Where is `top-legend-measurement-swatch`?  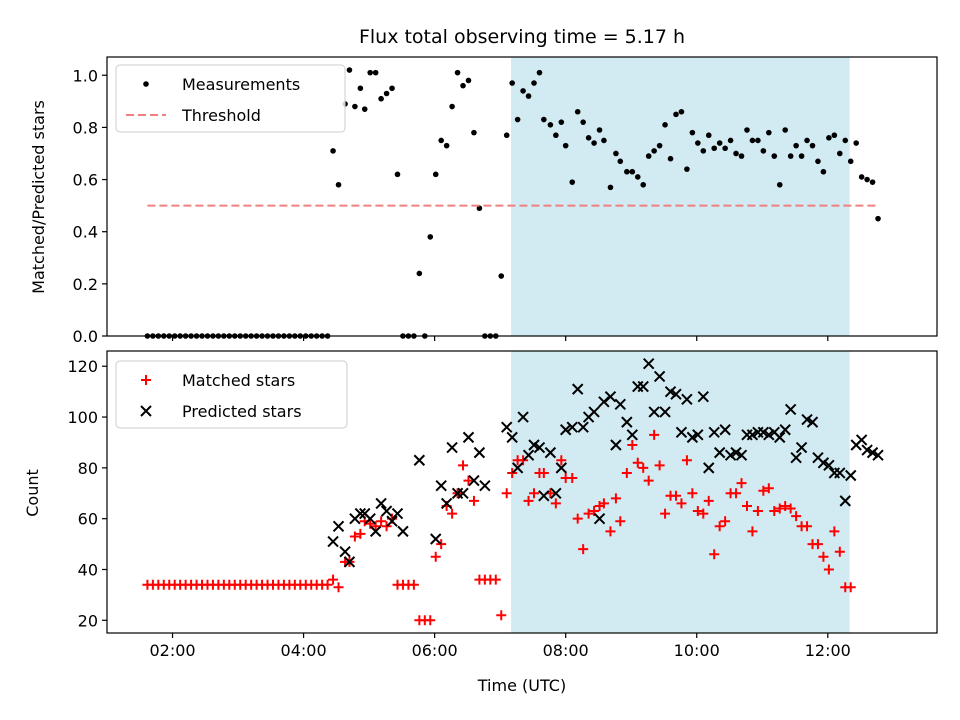
top-legend-measurement-swatch is located at coordinates (146, 84).